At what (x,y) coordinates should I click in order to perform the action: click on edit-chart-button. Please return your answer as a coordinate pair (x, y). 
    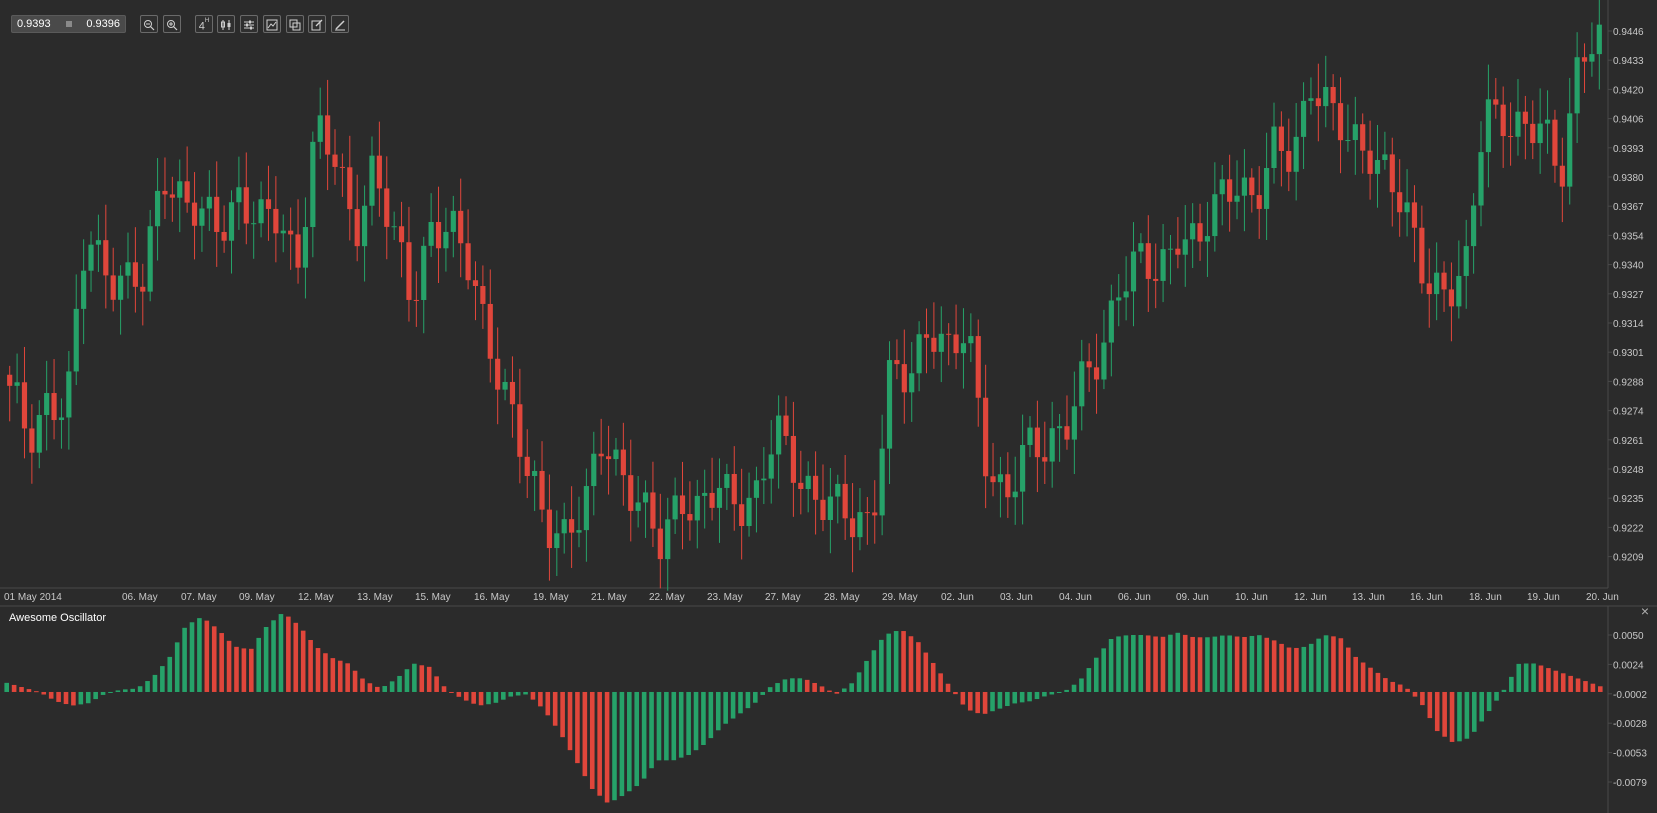
    Looking at the image, I should click on (317, 24).